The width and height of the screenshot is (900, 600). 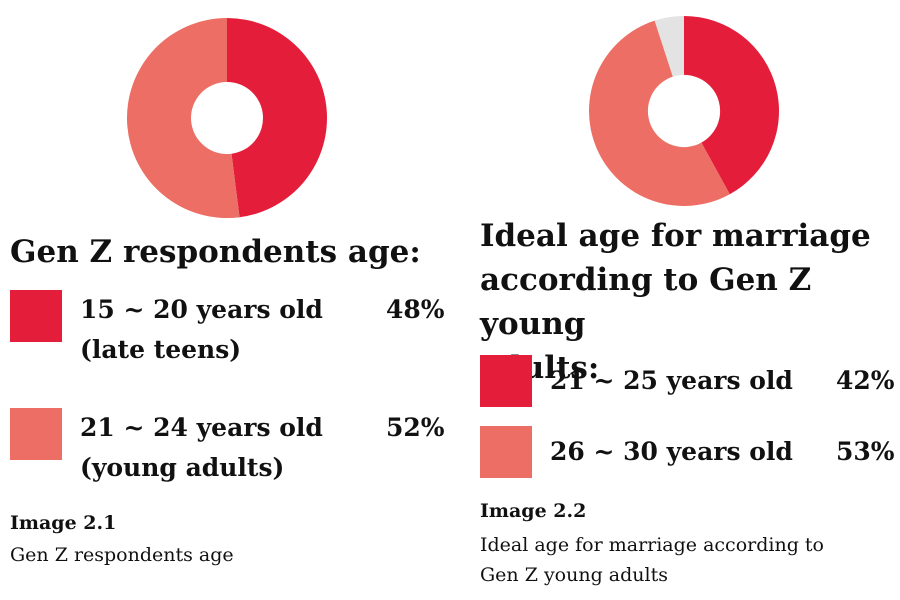 I want to click on legend-label: 15 ~ 20 years old (late teens), so click(x=201, y=330).